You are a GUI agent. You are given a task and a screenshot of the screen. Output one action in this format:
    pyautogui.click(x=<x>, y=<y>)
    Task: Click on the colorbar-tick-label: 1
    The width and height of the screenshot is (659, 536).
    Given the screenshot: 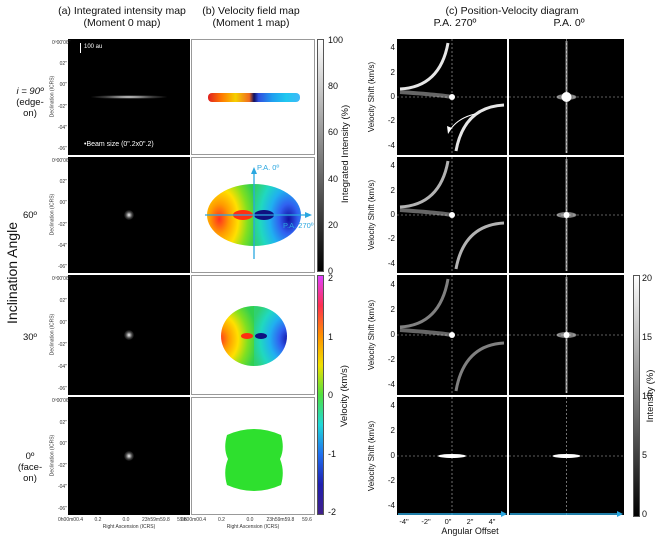 What is the action you would take?
    pyautogui.click(x=331, y=336)
    